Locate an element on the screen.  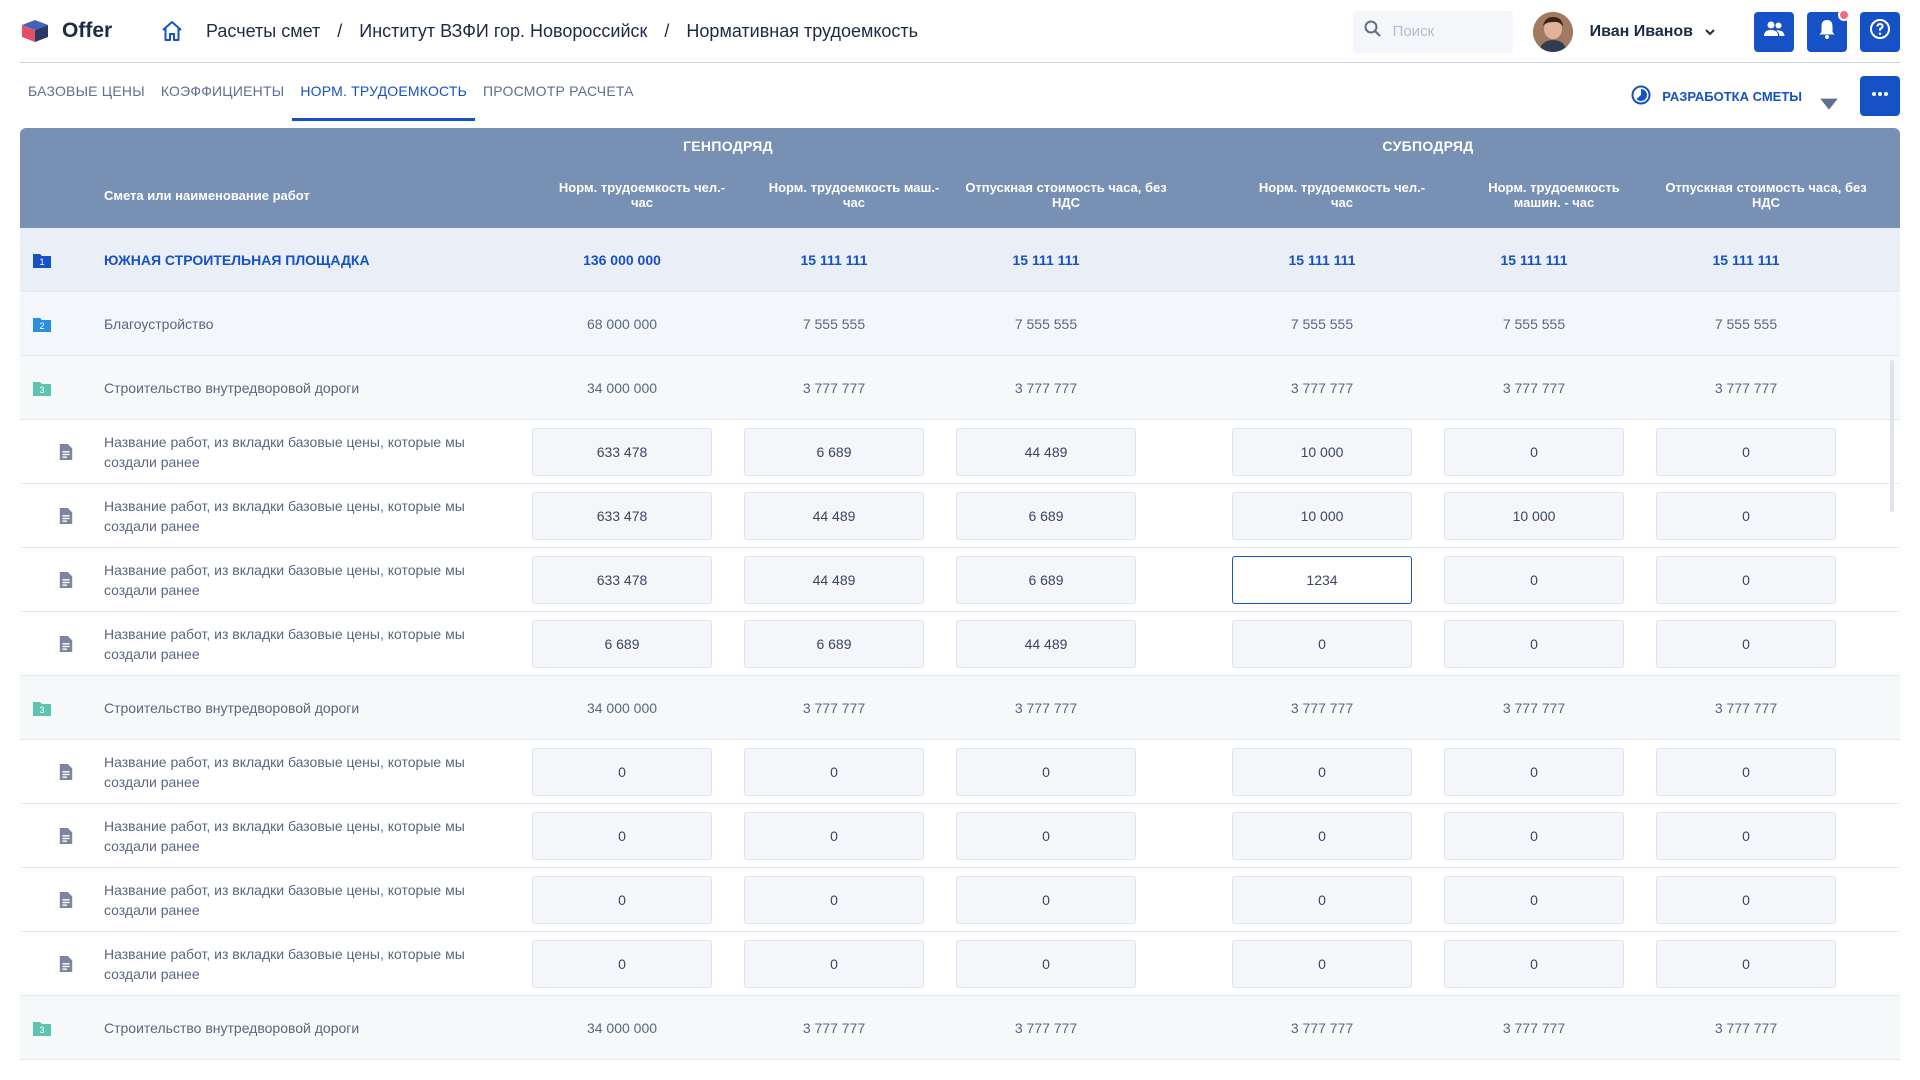
app-logo: Offer is located at coordinates (80, 31).